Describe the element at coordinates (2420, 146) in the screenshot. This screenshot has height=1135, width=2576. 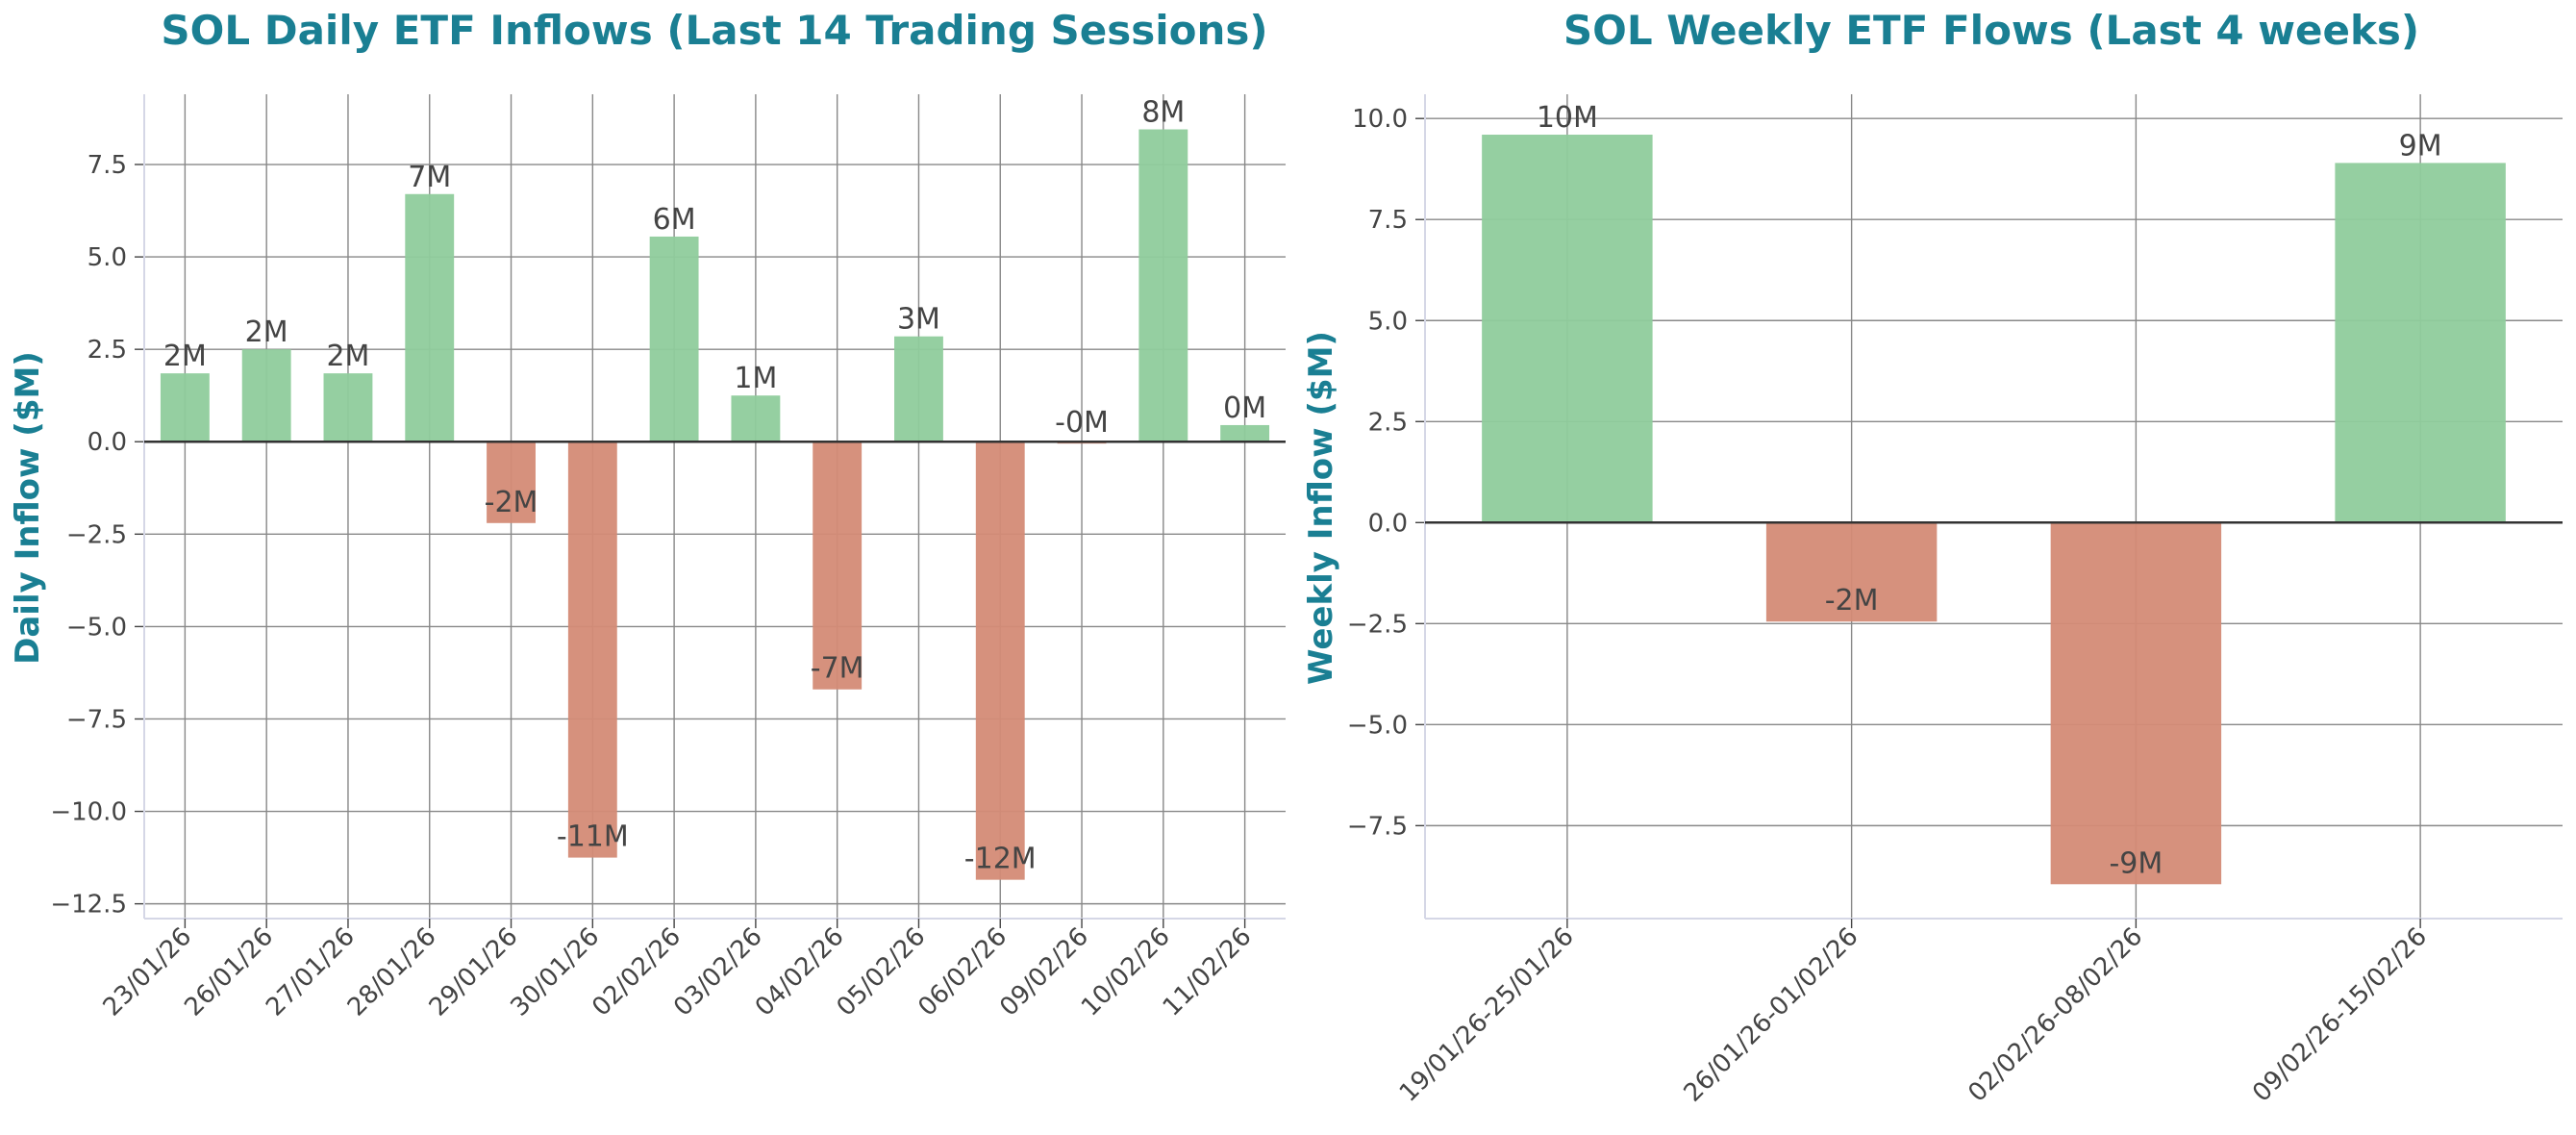
I see `data-label: 9M` at that location.